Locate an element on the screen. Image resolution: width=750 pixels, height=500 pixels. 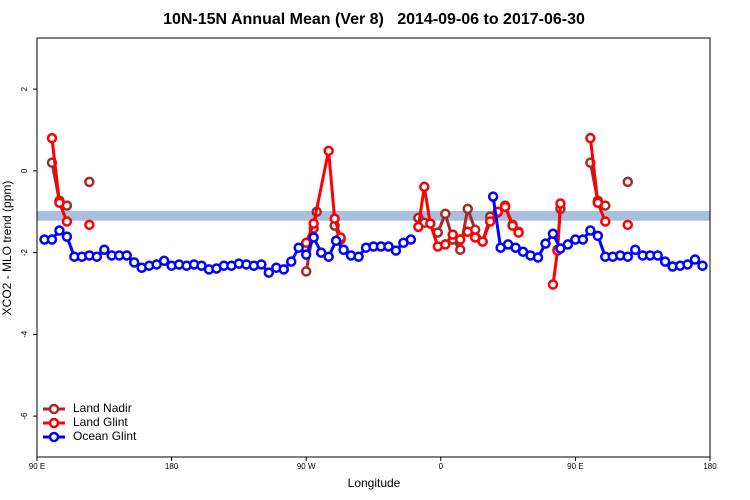
reference-band is located at coordinates (373, 215).